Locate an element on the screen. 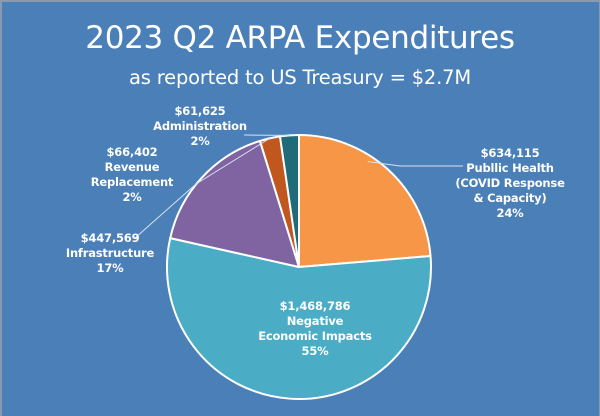 This screenshot has width=600, height=416. category-label: Administration is located at coordinates (200, 126).